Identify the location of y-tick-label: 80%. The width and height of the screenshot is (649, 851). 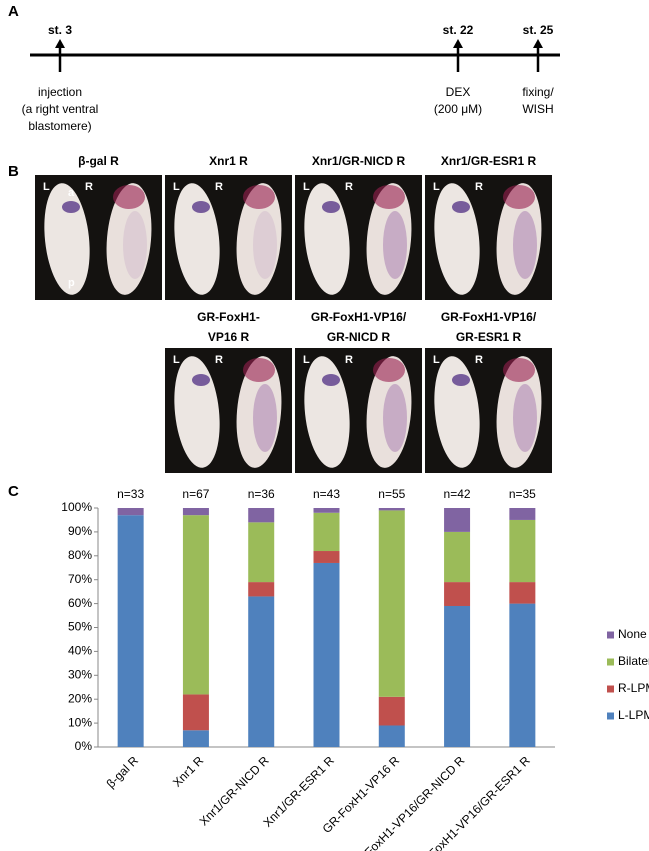
(80, 555).